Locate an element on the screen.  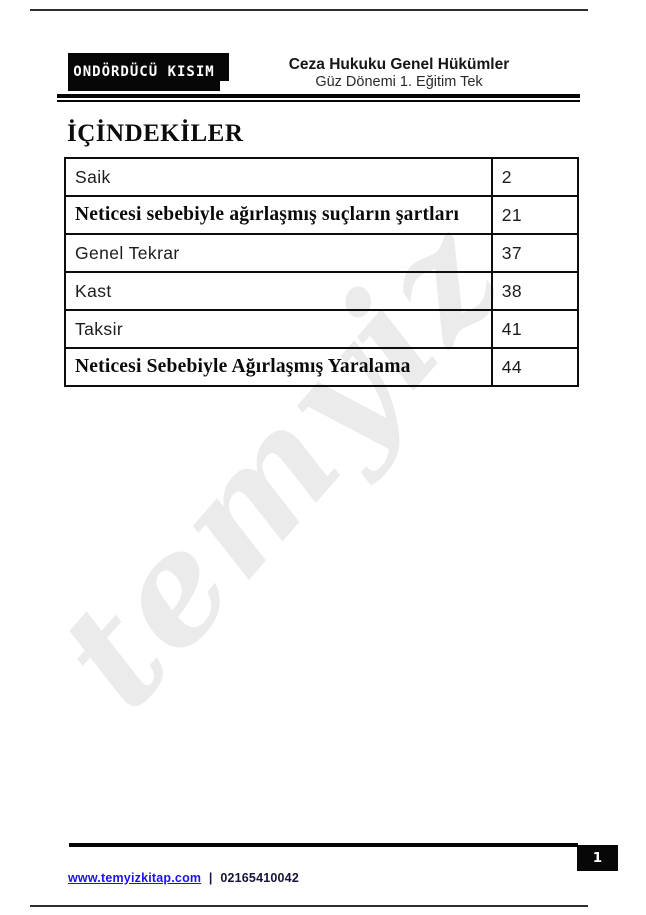
section-kicker-box: ONDÖRDÜCÜ KISIM is located at coordinates (144, 72).